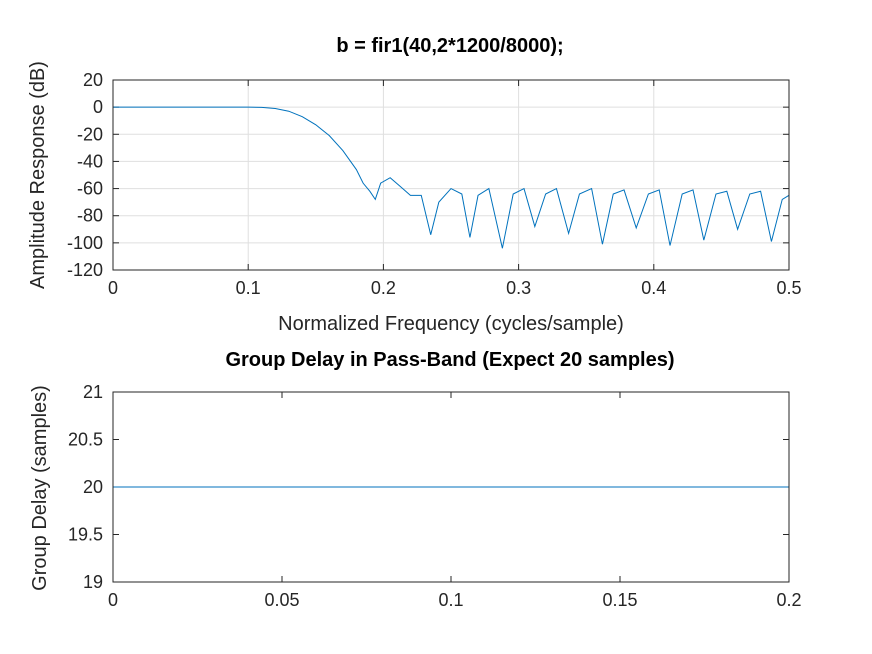 The width and height of the screenshot is (872, 654). What do you see at coordinates (93, 392) in the screenshot?
I see `y-tick-label: 21` at bounding box center [93, 392].